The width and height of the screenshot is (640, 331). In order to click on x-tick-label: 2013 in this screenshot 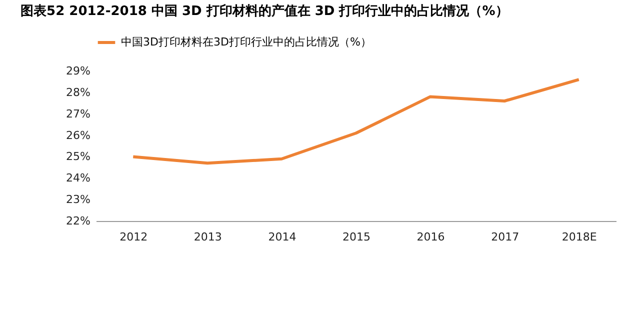, I will do `click(208, 237)`.